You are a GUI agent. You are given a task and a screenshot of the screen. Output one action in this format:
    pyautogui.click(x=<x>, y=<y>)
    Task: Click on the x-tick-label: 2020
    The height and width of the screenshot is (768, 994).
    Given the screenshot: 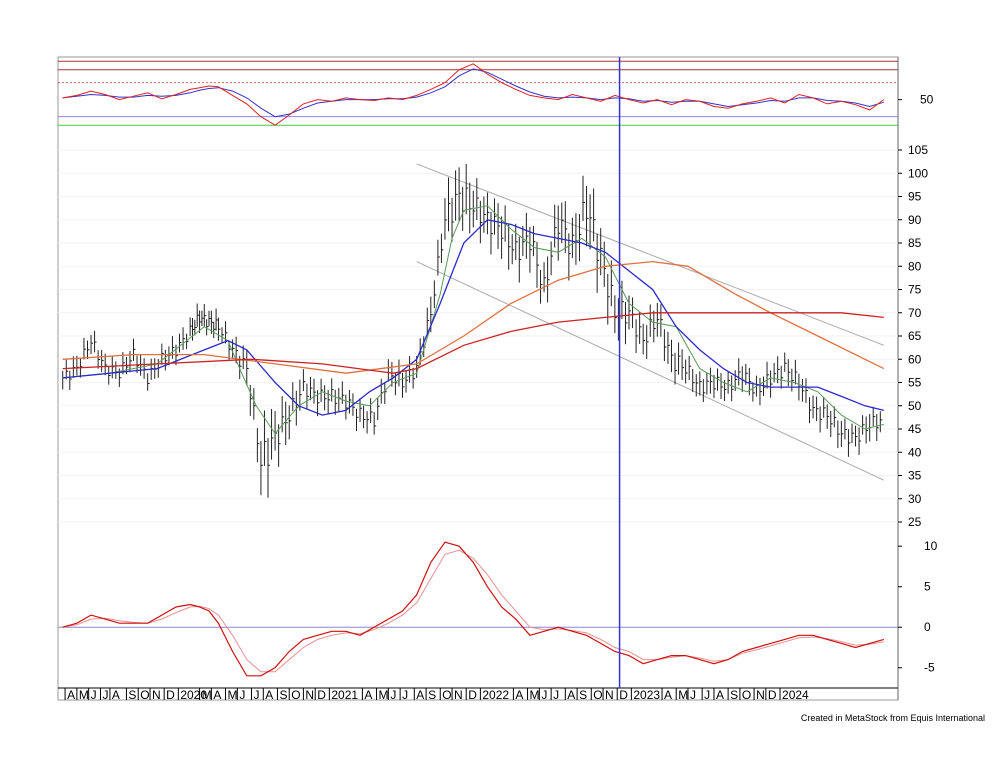 What is the action you would take?
    pyautogui.click(x=193, y=695)
    